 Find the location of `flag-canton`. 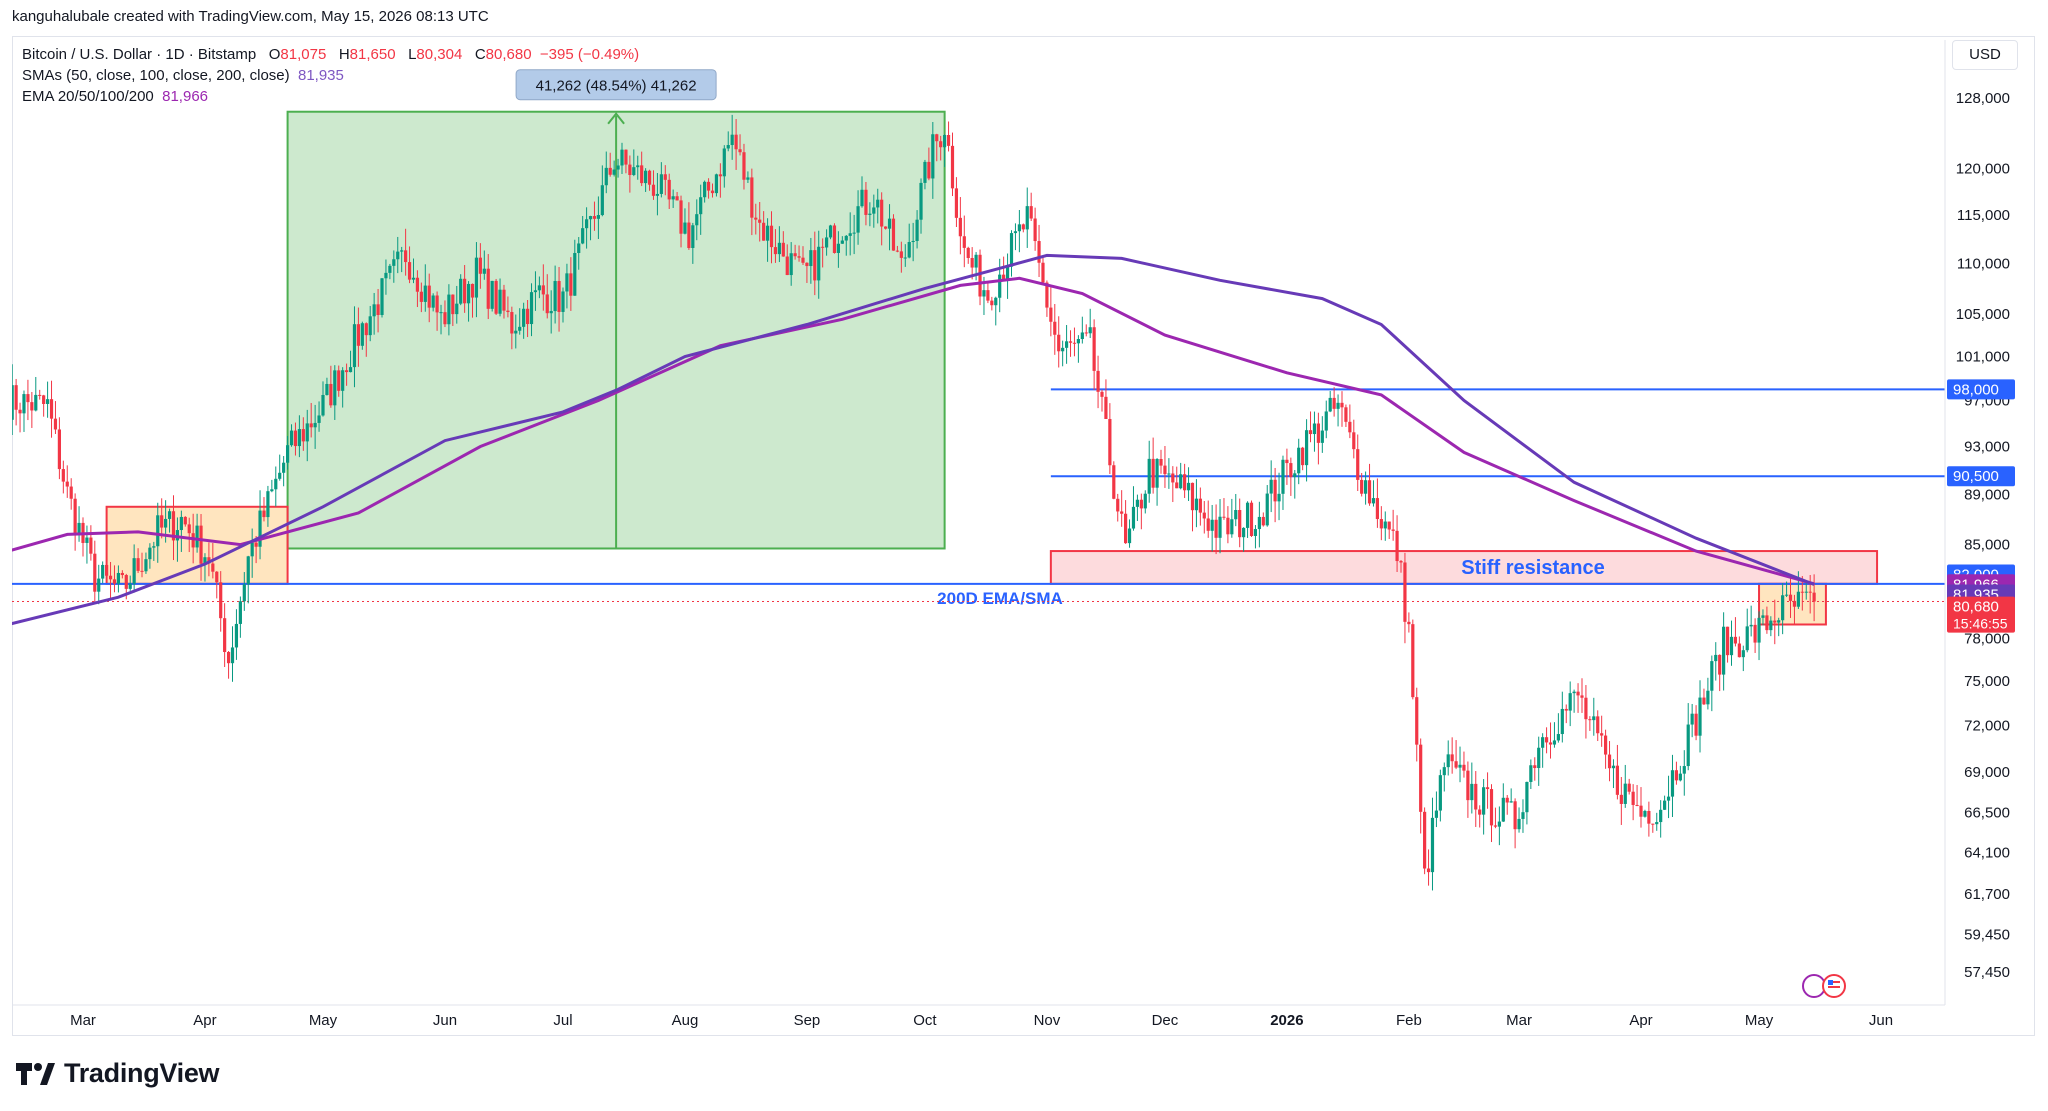

flag-canton is located at coordinates (1830, 982).